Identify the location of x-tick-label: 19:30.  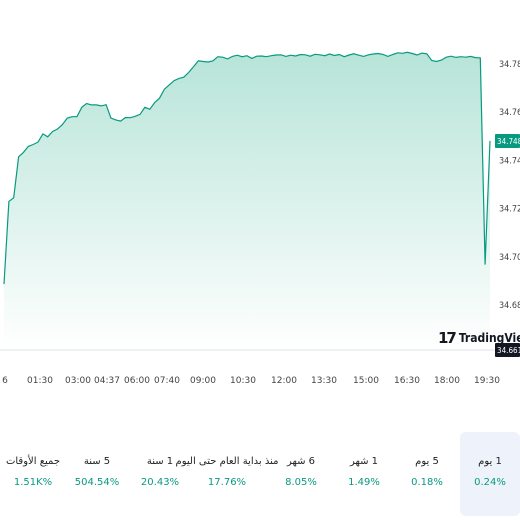
(487, 381).